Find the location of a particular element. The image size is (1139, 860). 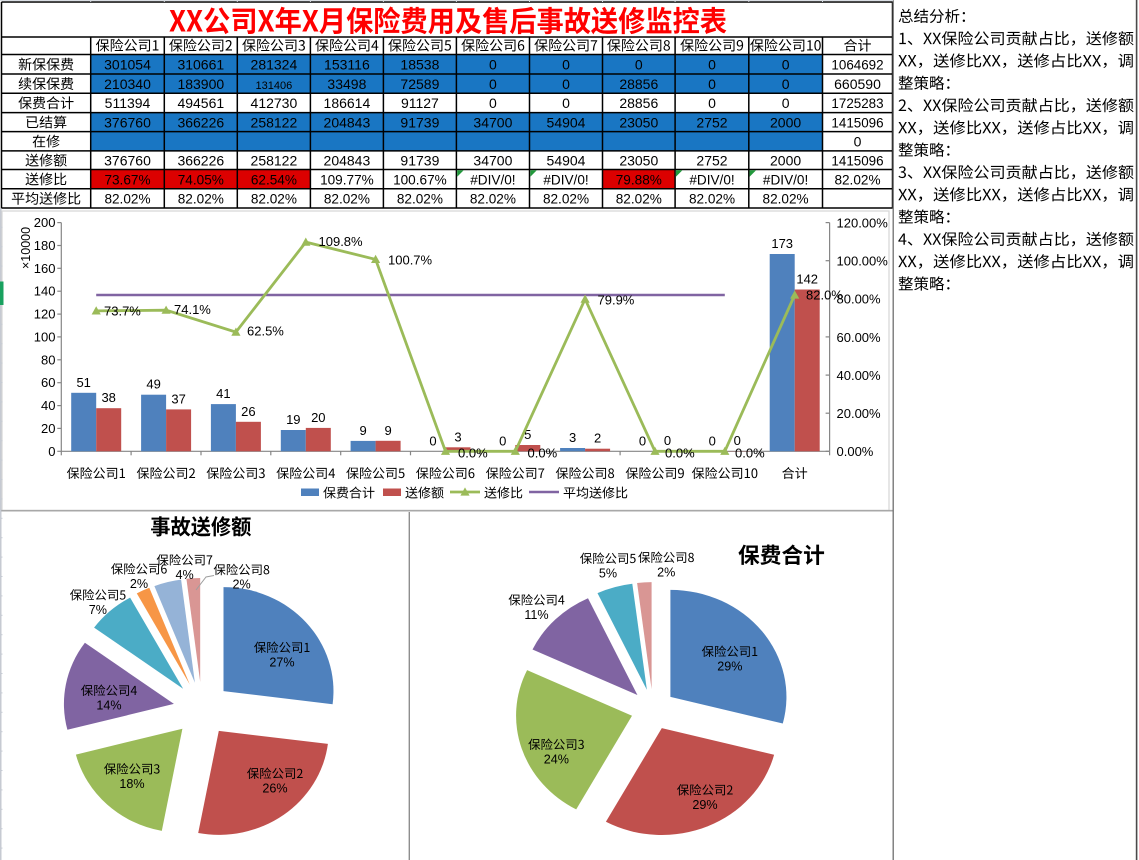

svg-text: 40 is located at coordinates (48, 405).